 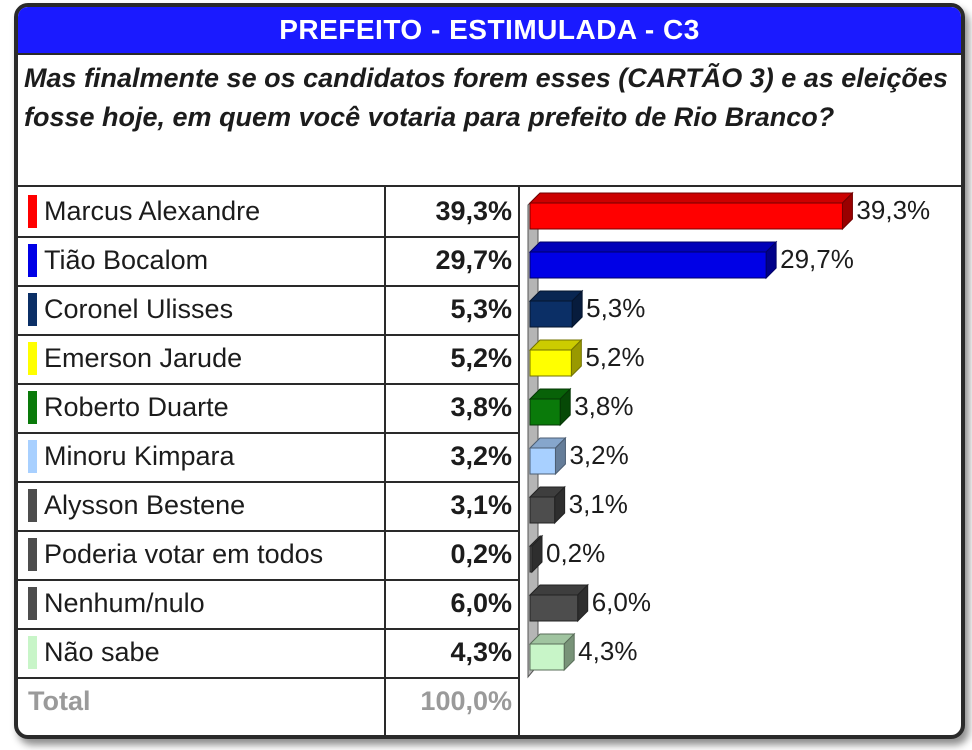 I want to click on candidate-name: Coronel Ulisses, so click(x=139, y=309).